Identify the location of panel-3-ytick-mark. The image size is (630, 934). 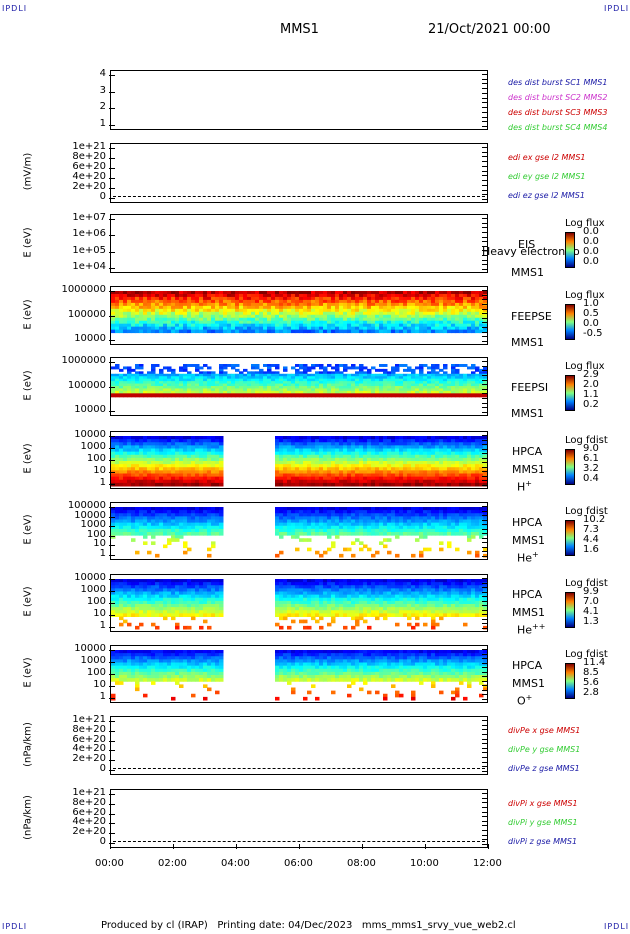
(112, 252).